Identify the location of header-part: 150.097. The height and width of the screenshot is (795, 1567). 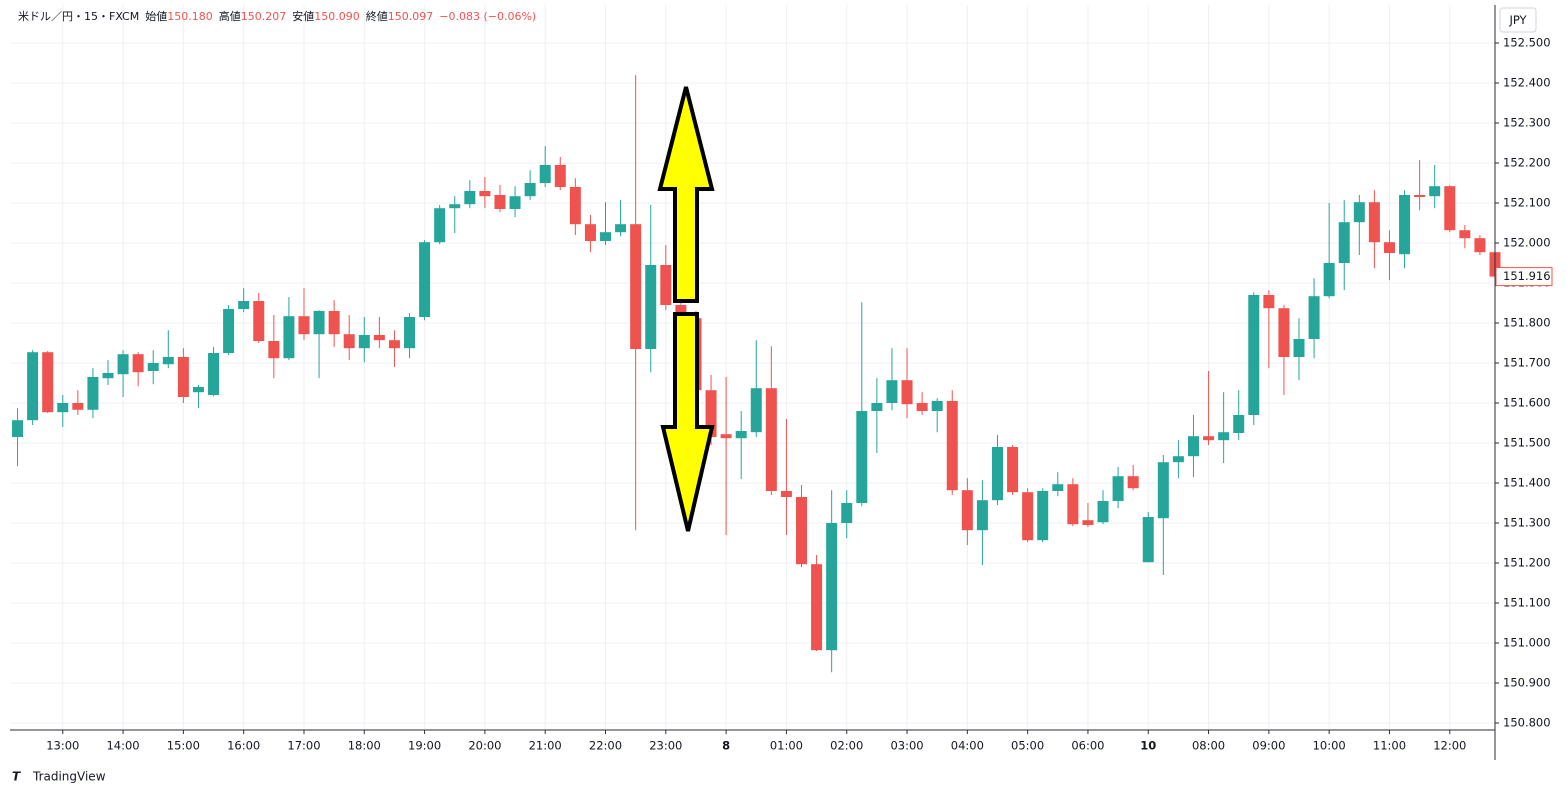
(411, 16).